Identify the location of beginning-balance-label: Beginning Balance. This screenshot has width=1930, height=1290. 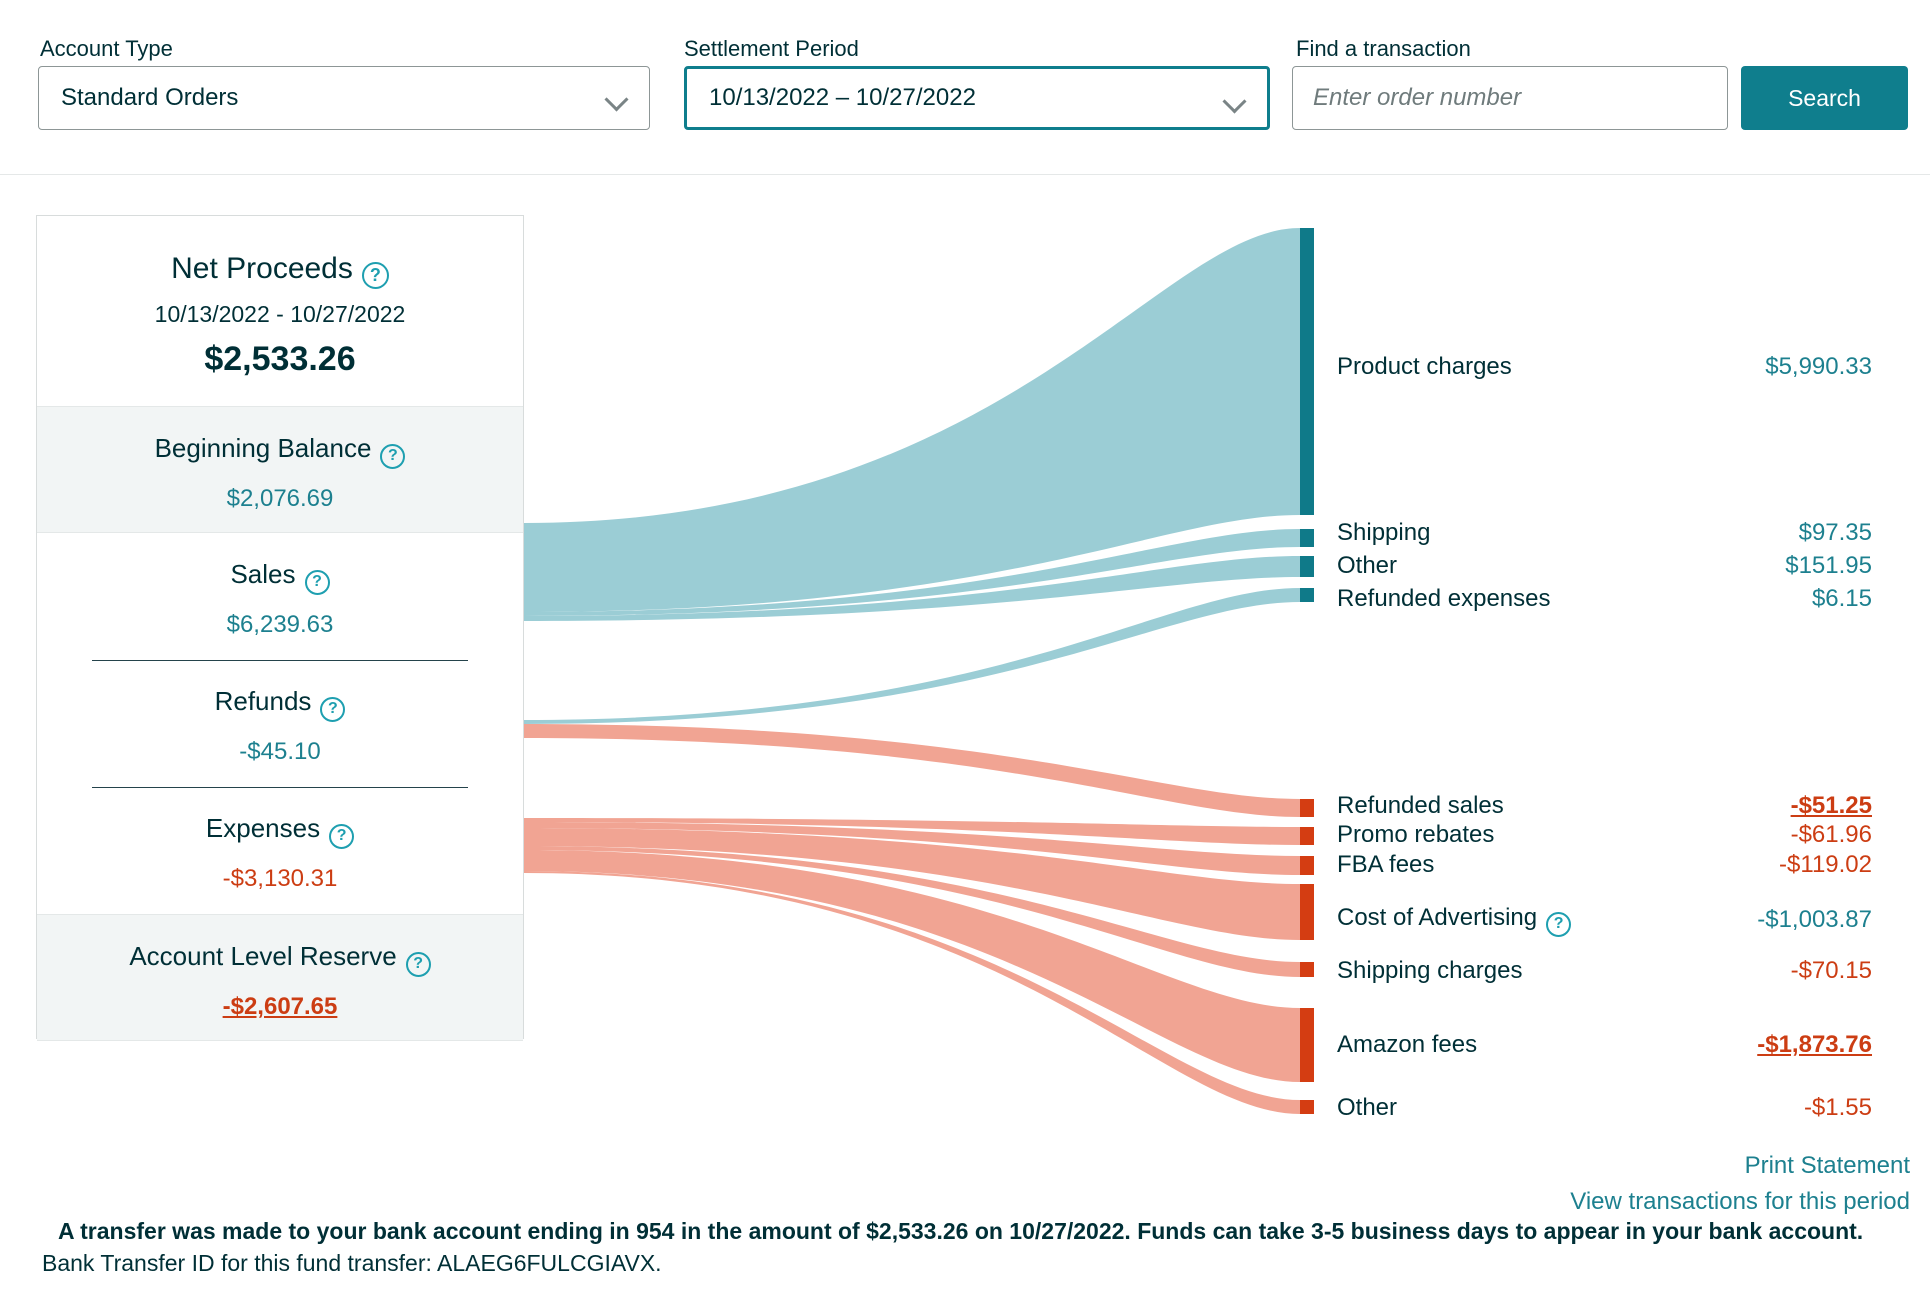
(263, 448).